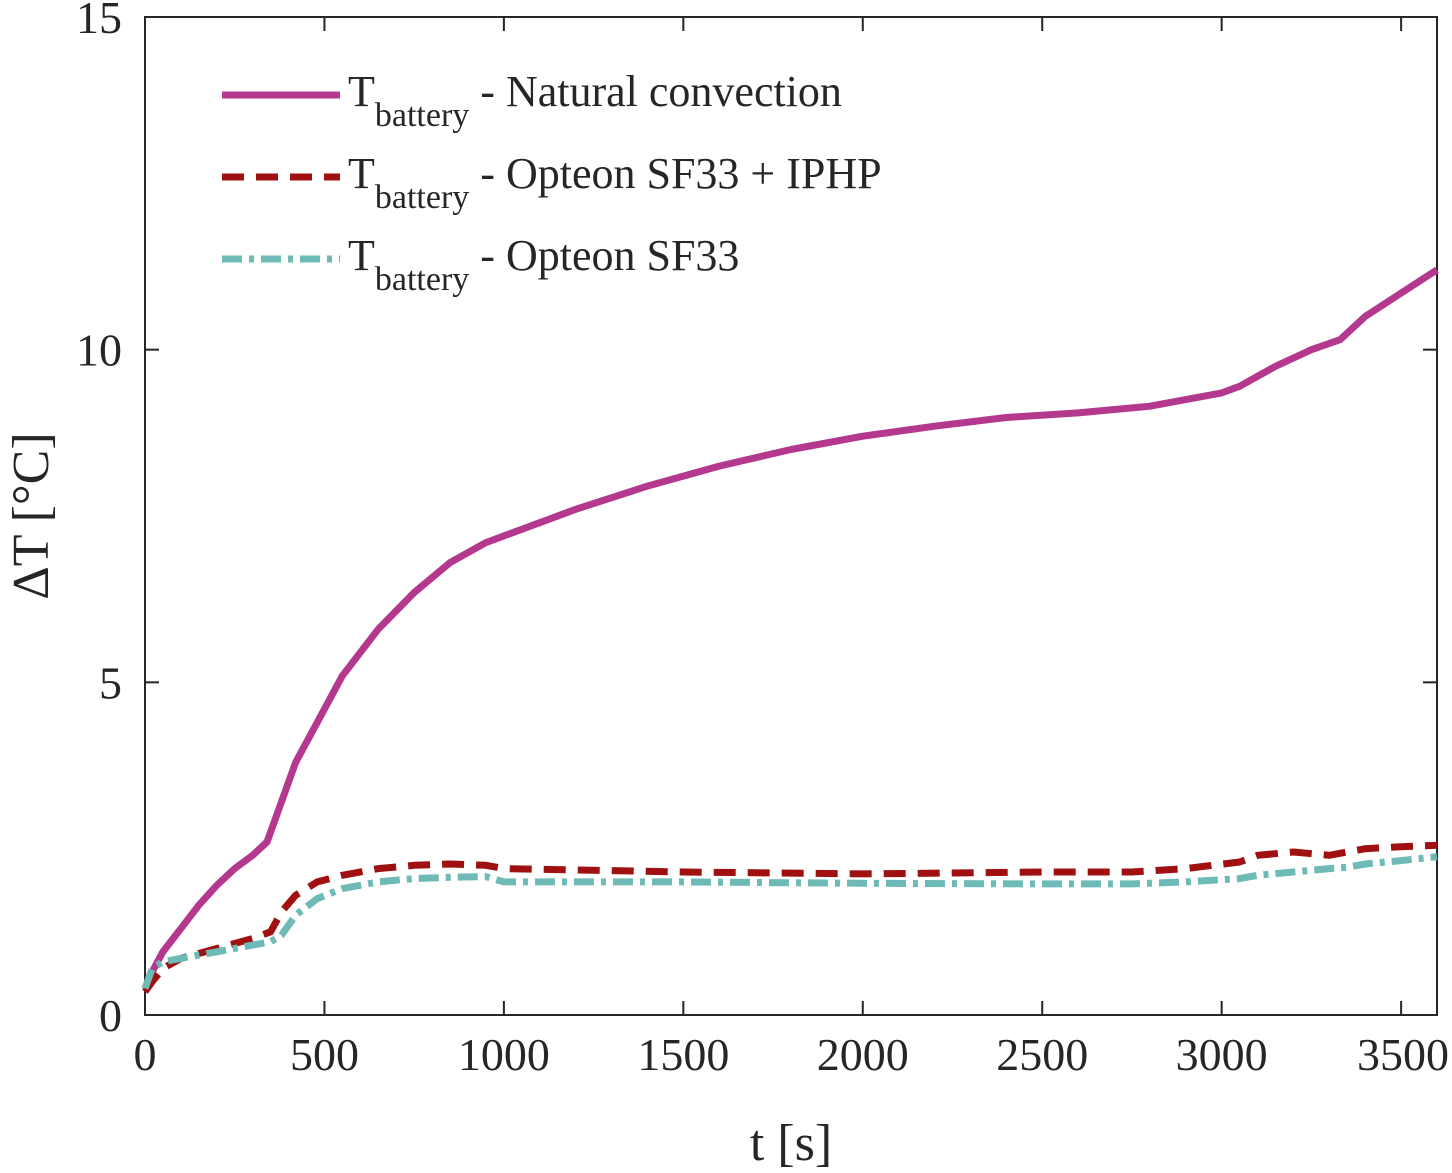 This screenshot has width=1452, height=1173. What do you see at coordinates (543, 264) in the screenshot?
I see `legend-label-3: Tbattery - Opteon SF33` at bounding box center [543, 264].